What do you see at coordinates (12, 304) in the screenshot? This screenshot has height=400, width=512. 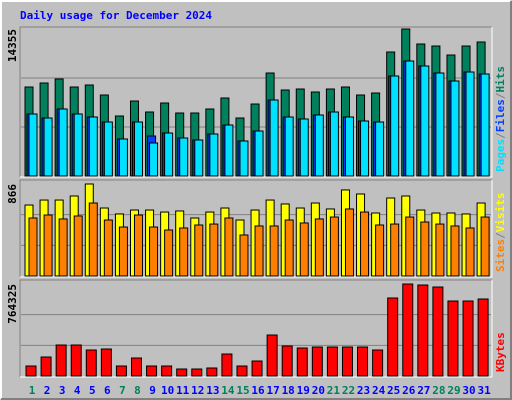 I see `y-tick-label: 764325` at bounding box center [12, 304].